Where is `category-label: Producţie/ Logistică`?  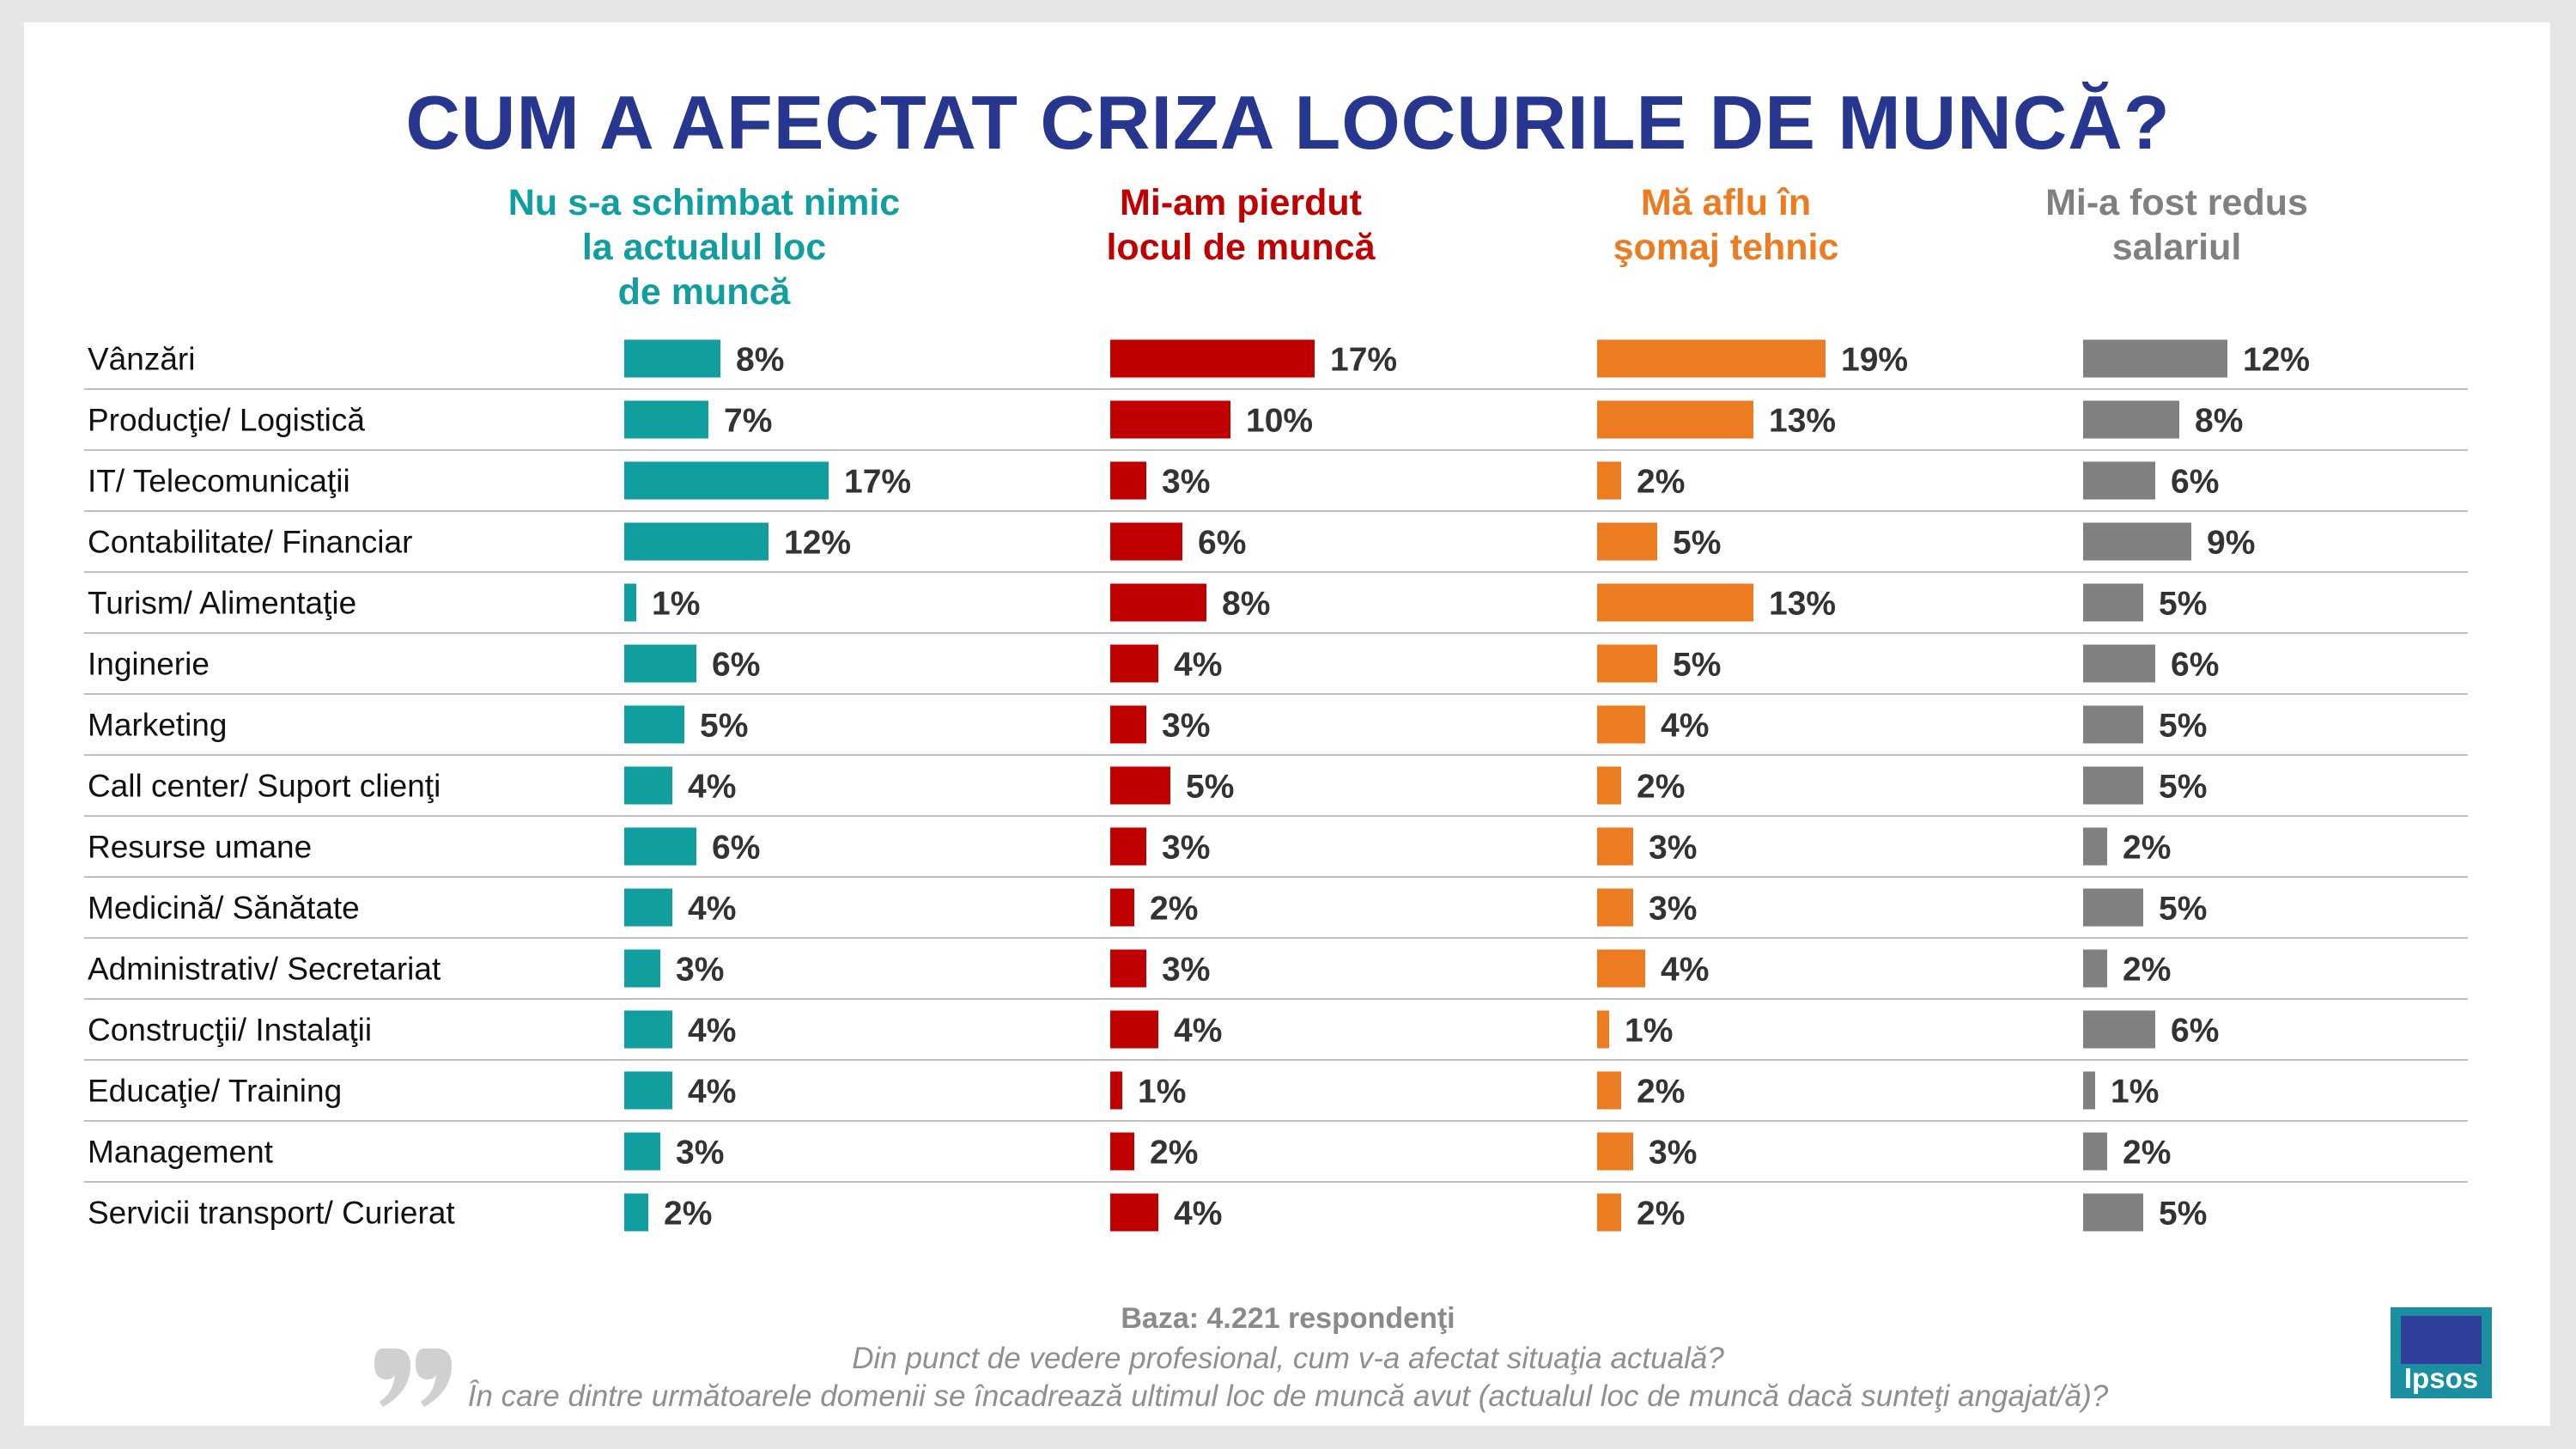 category-label: Producţie/ Logistică is located at coordinates (227, 420).